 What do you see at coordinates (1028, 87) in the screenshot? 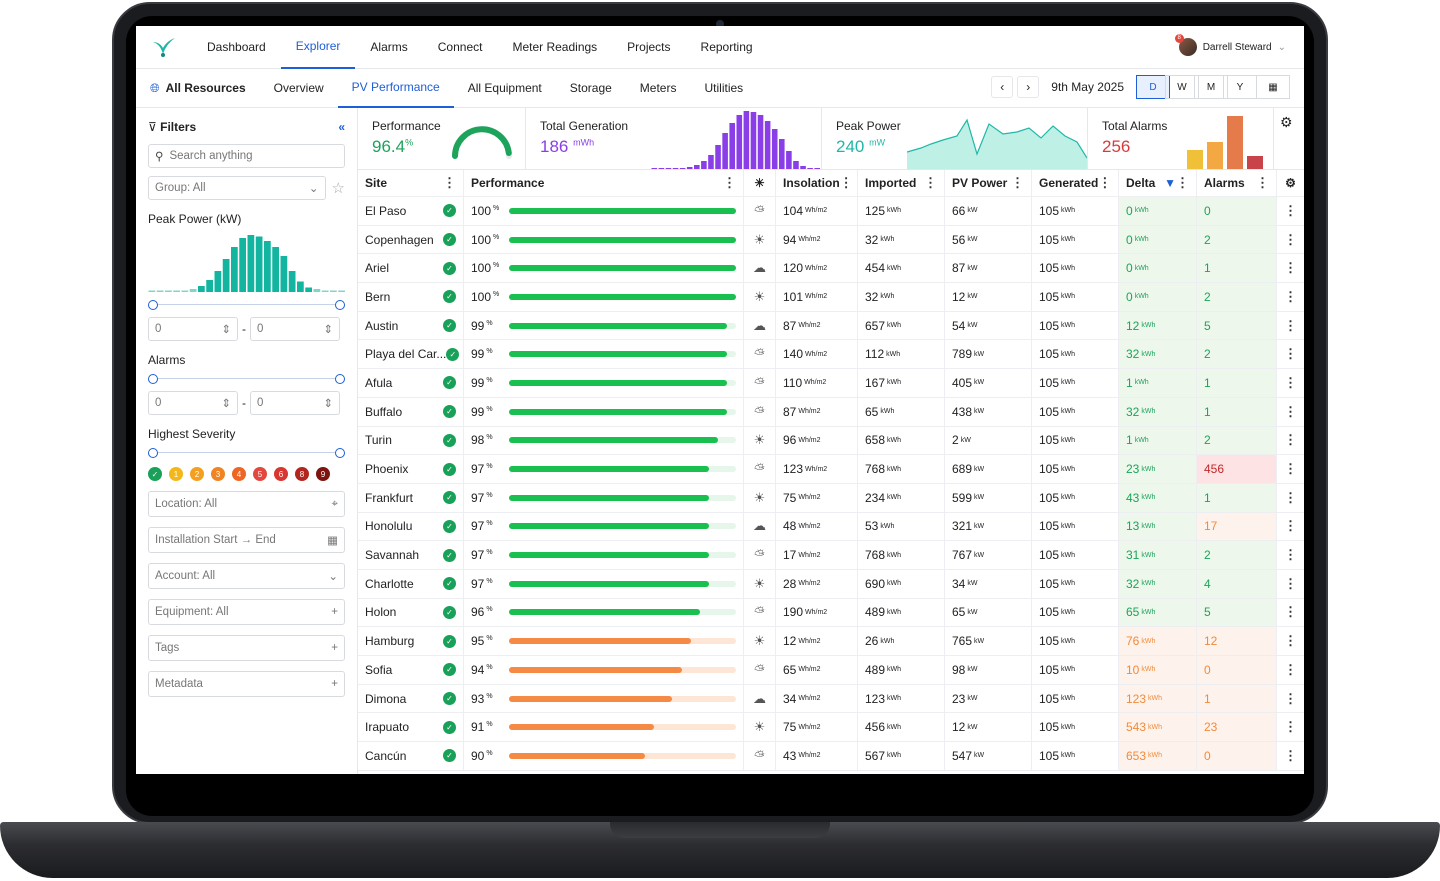
I see `next-date-button: ›` at bounding box center [1028, 87].